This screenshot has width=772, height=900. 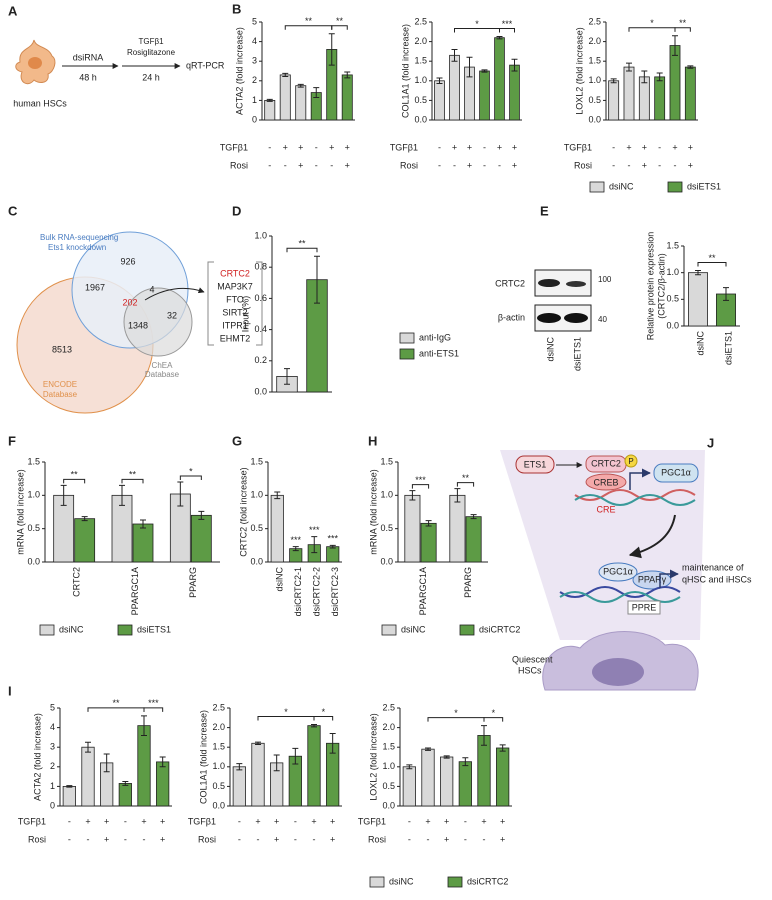 I want to click on y-axis-label: mRNA (fold increase), so click(x=373, y=512).